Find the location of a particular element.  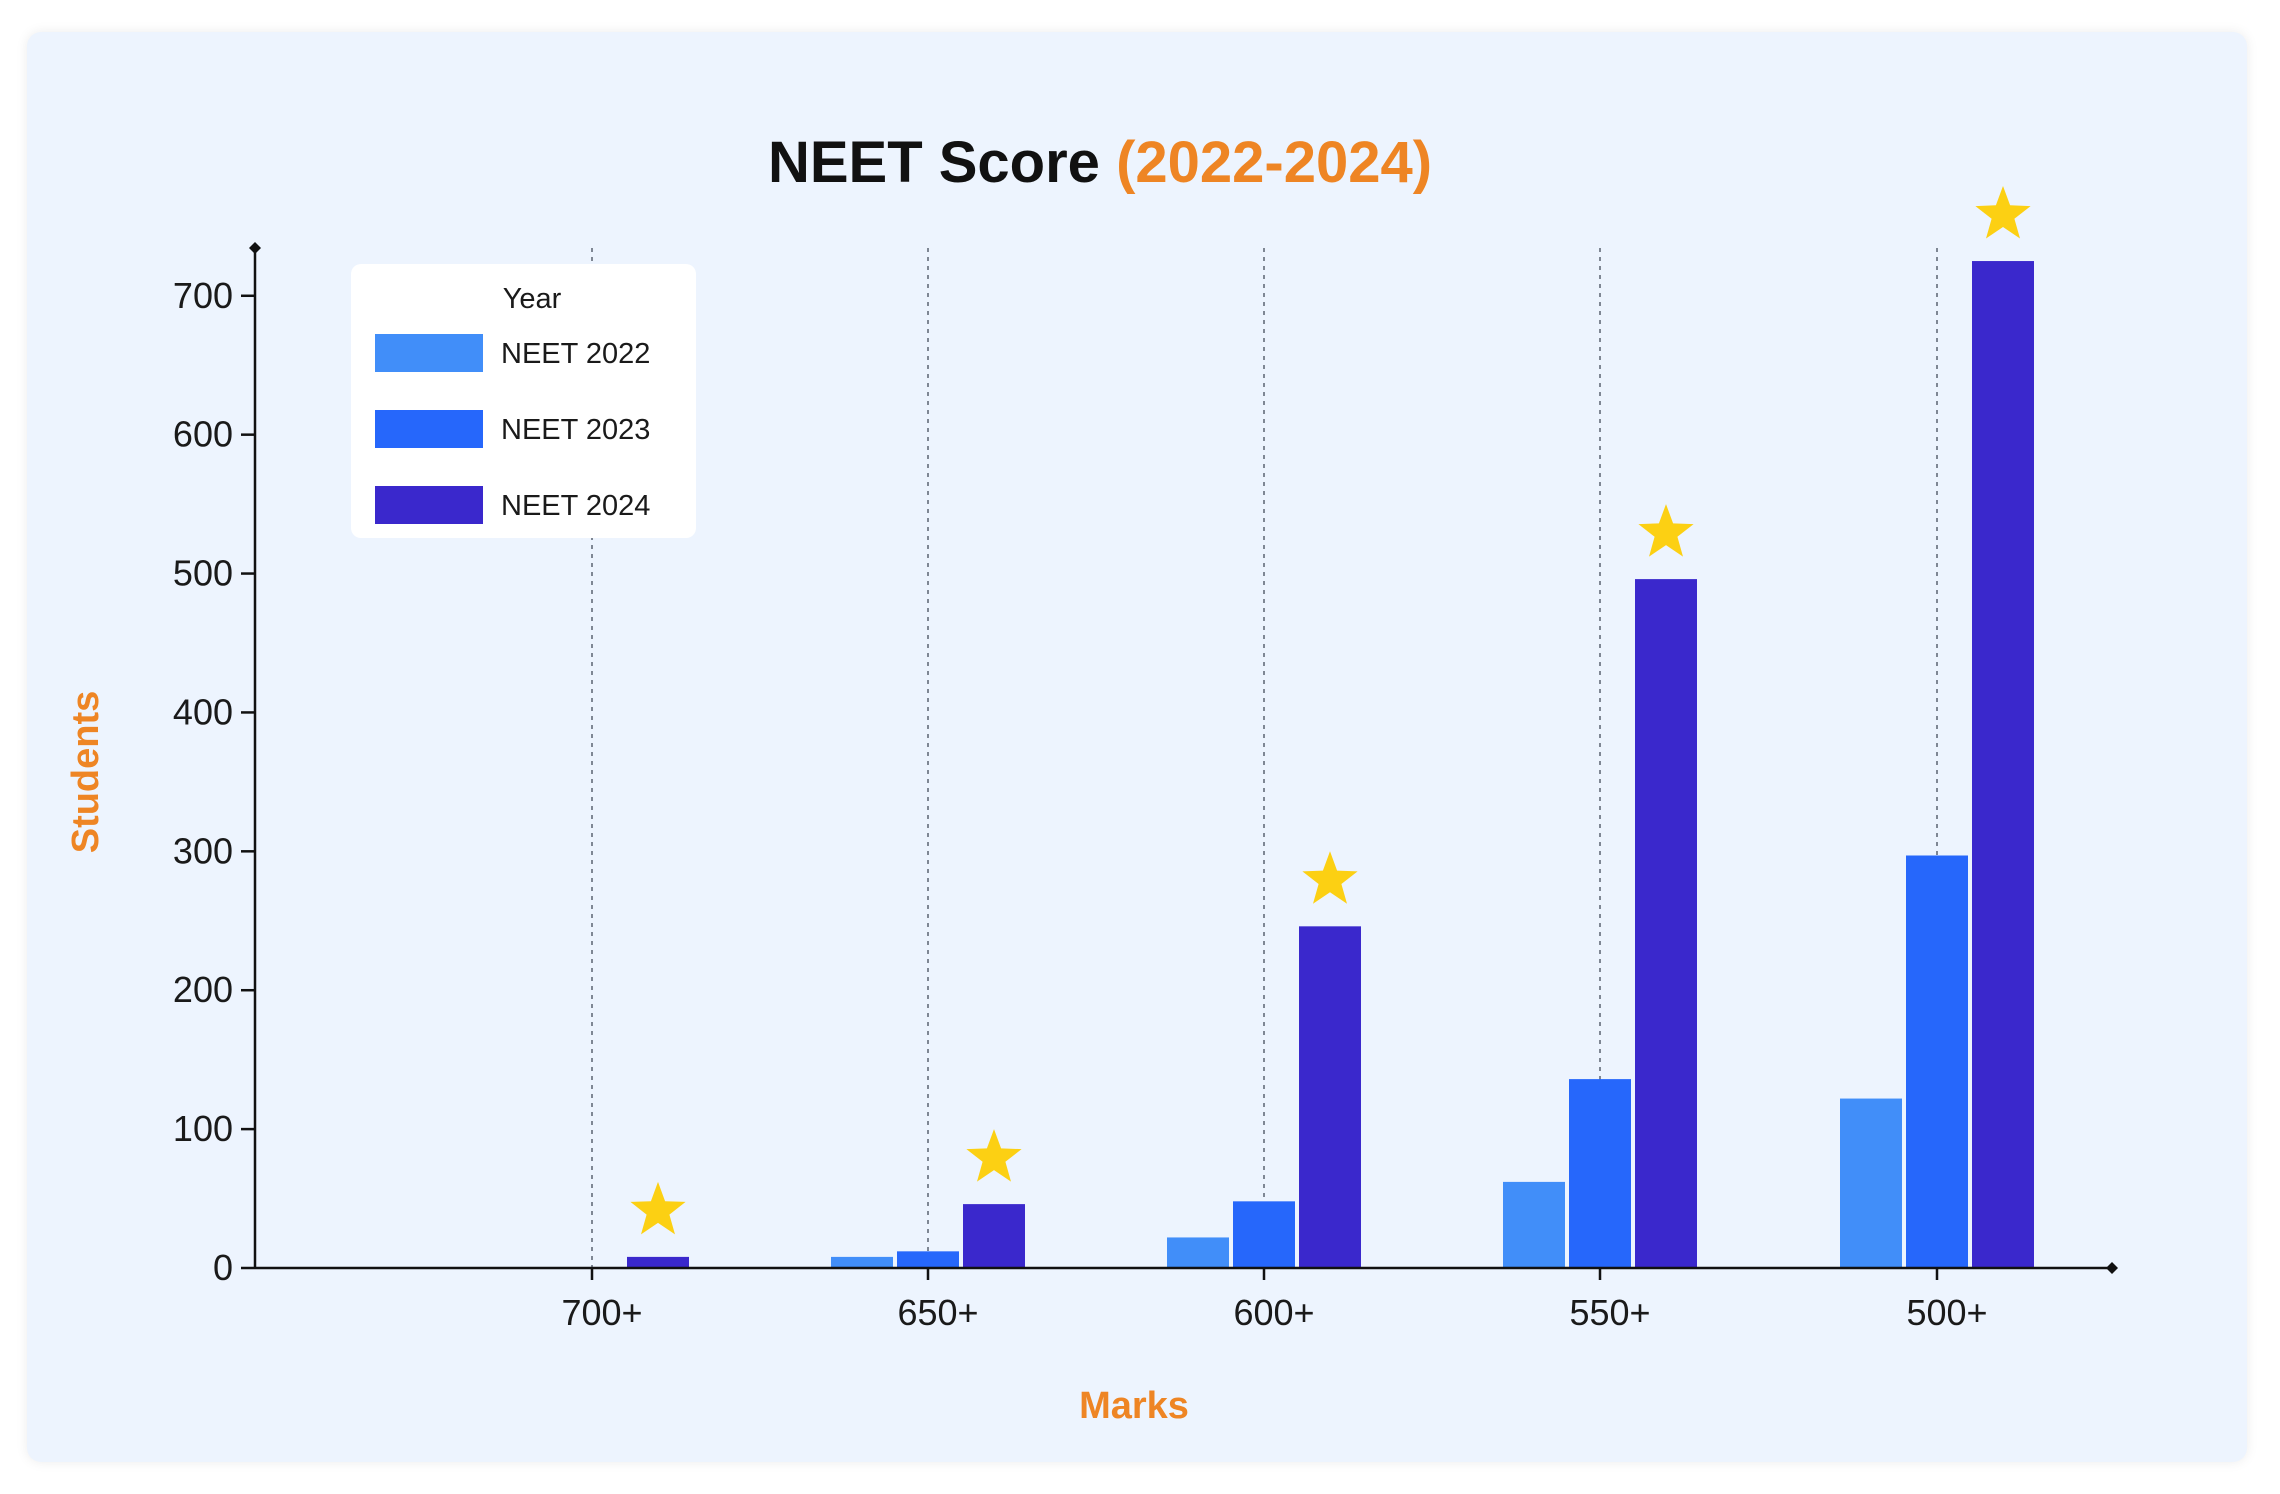

y-tick-label: 300 is located at coordinates (203, 850).